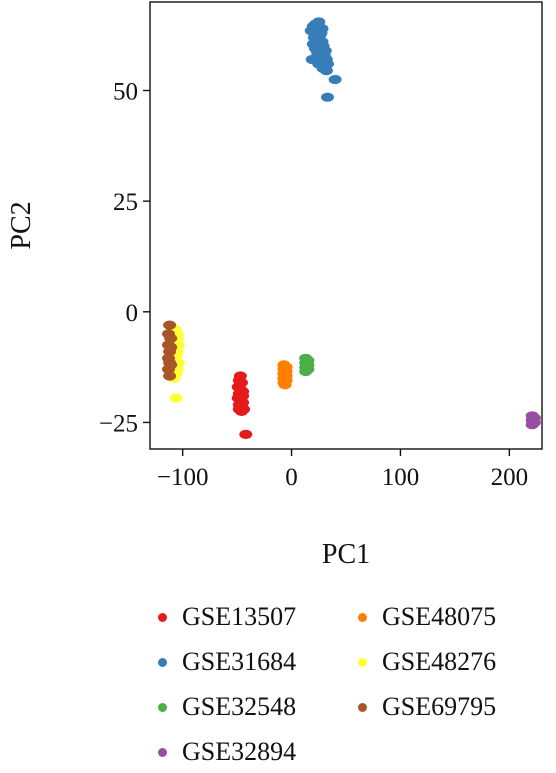 The image size is (556, 773). Describe the element at coordinates (162, 707) in the screenshot. I see `legend-marker-gse32548` at that location.